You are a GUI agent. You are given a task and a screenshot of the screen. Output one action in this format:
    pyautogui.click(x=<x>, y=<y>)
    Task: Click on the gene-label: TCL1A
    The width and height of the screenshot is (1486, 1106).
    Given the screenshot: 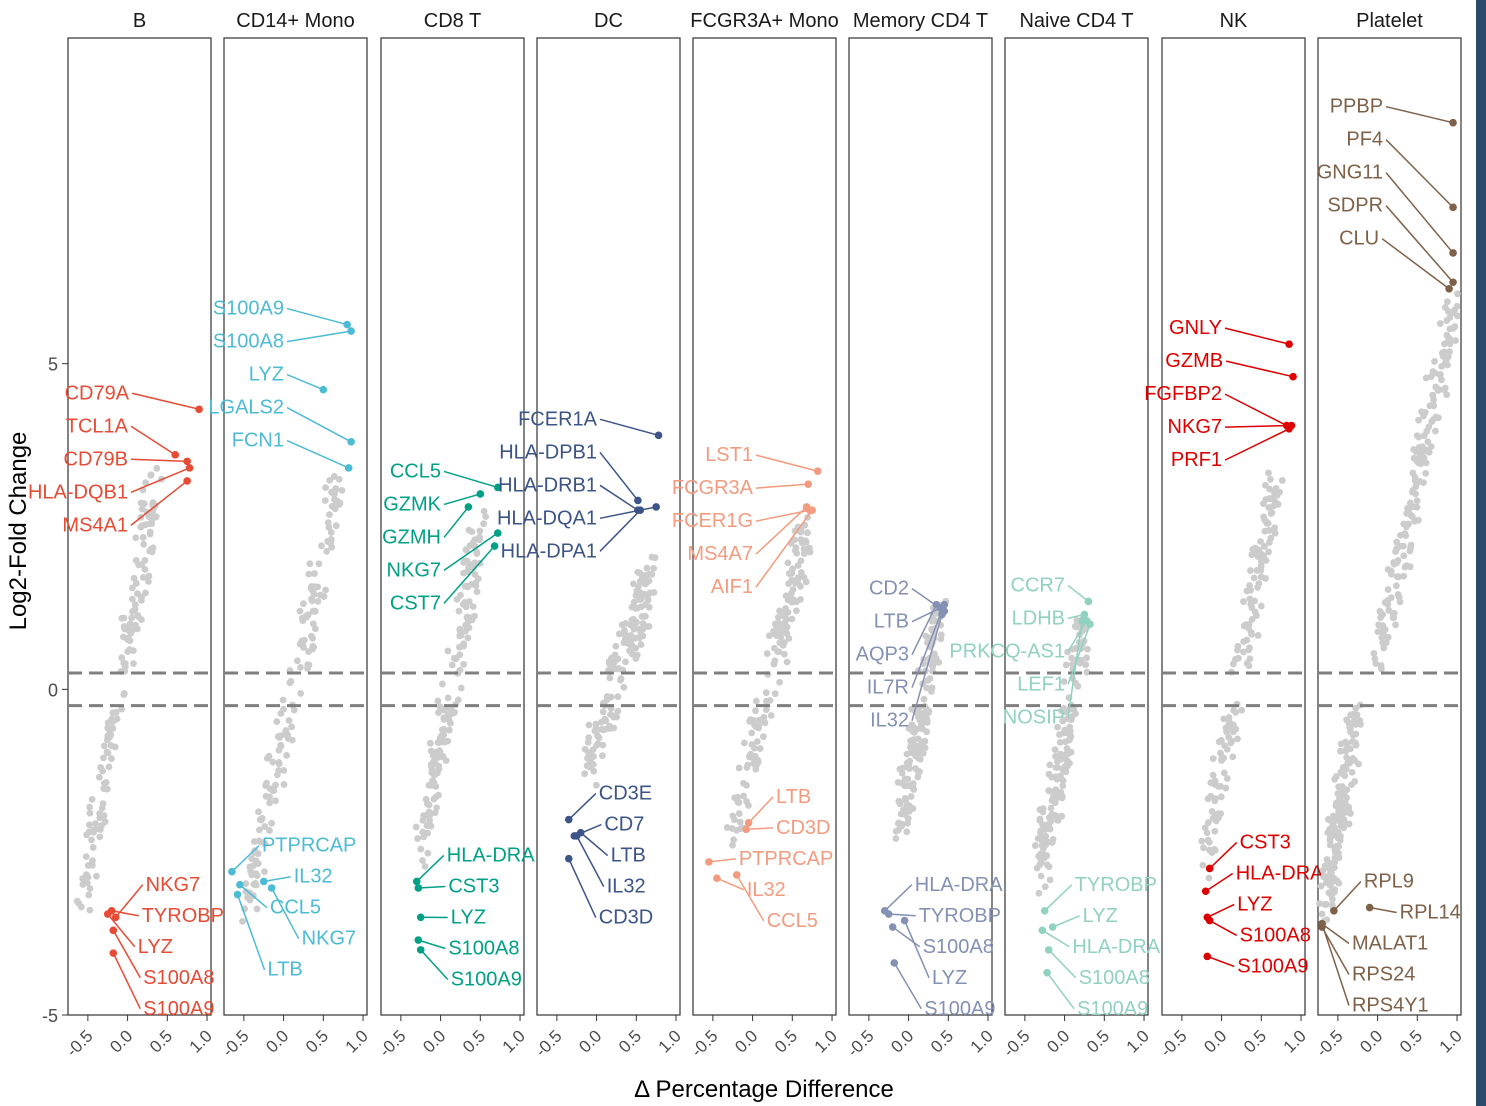 What is the action you would take?
    pyautogui.click(x=97, y=426)
    